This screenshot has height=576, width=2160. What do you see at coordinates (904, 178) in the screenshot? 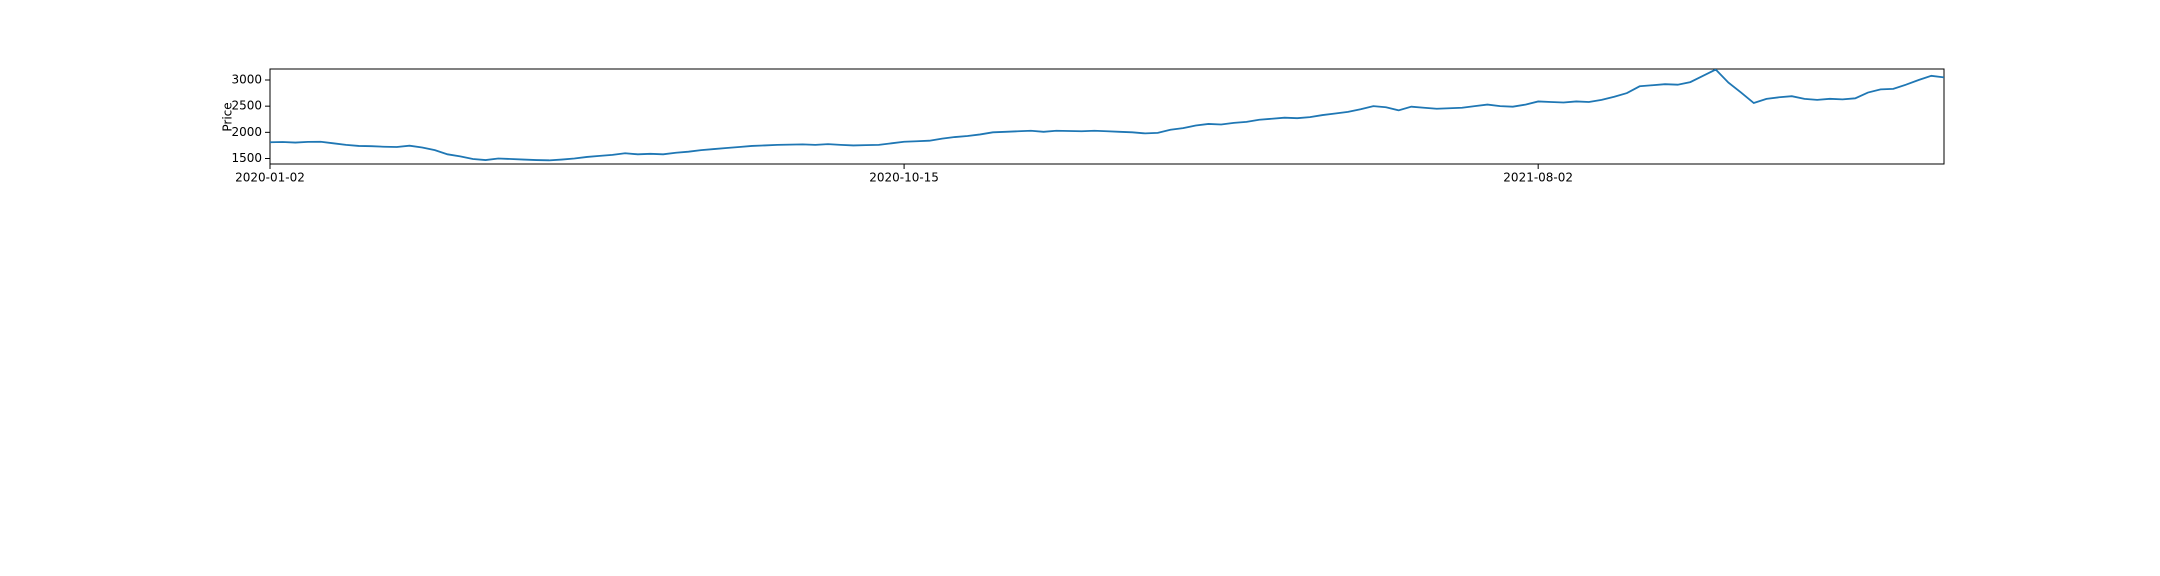
I see `x-tick-label: 2020-10-15` at bounding box center [904, 178].